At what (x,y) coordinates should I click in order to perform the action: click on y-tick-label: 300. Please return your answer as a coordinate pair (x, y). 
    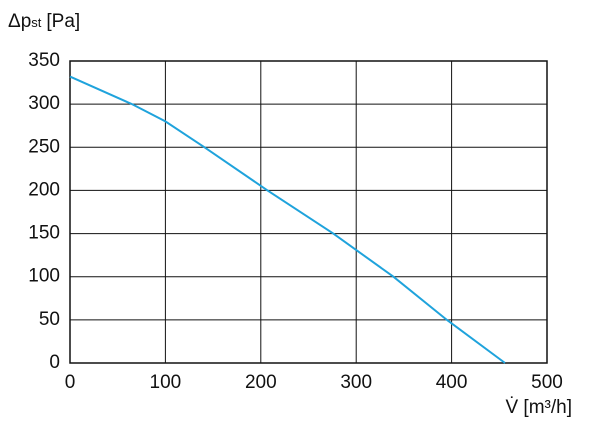
    Looking at the image, I should click on (44, 103).